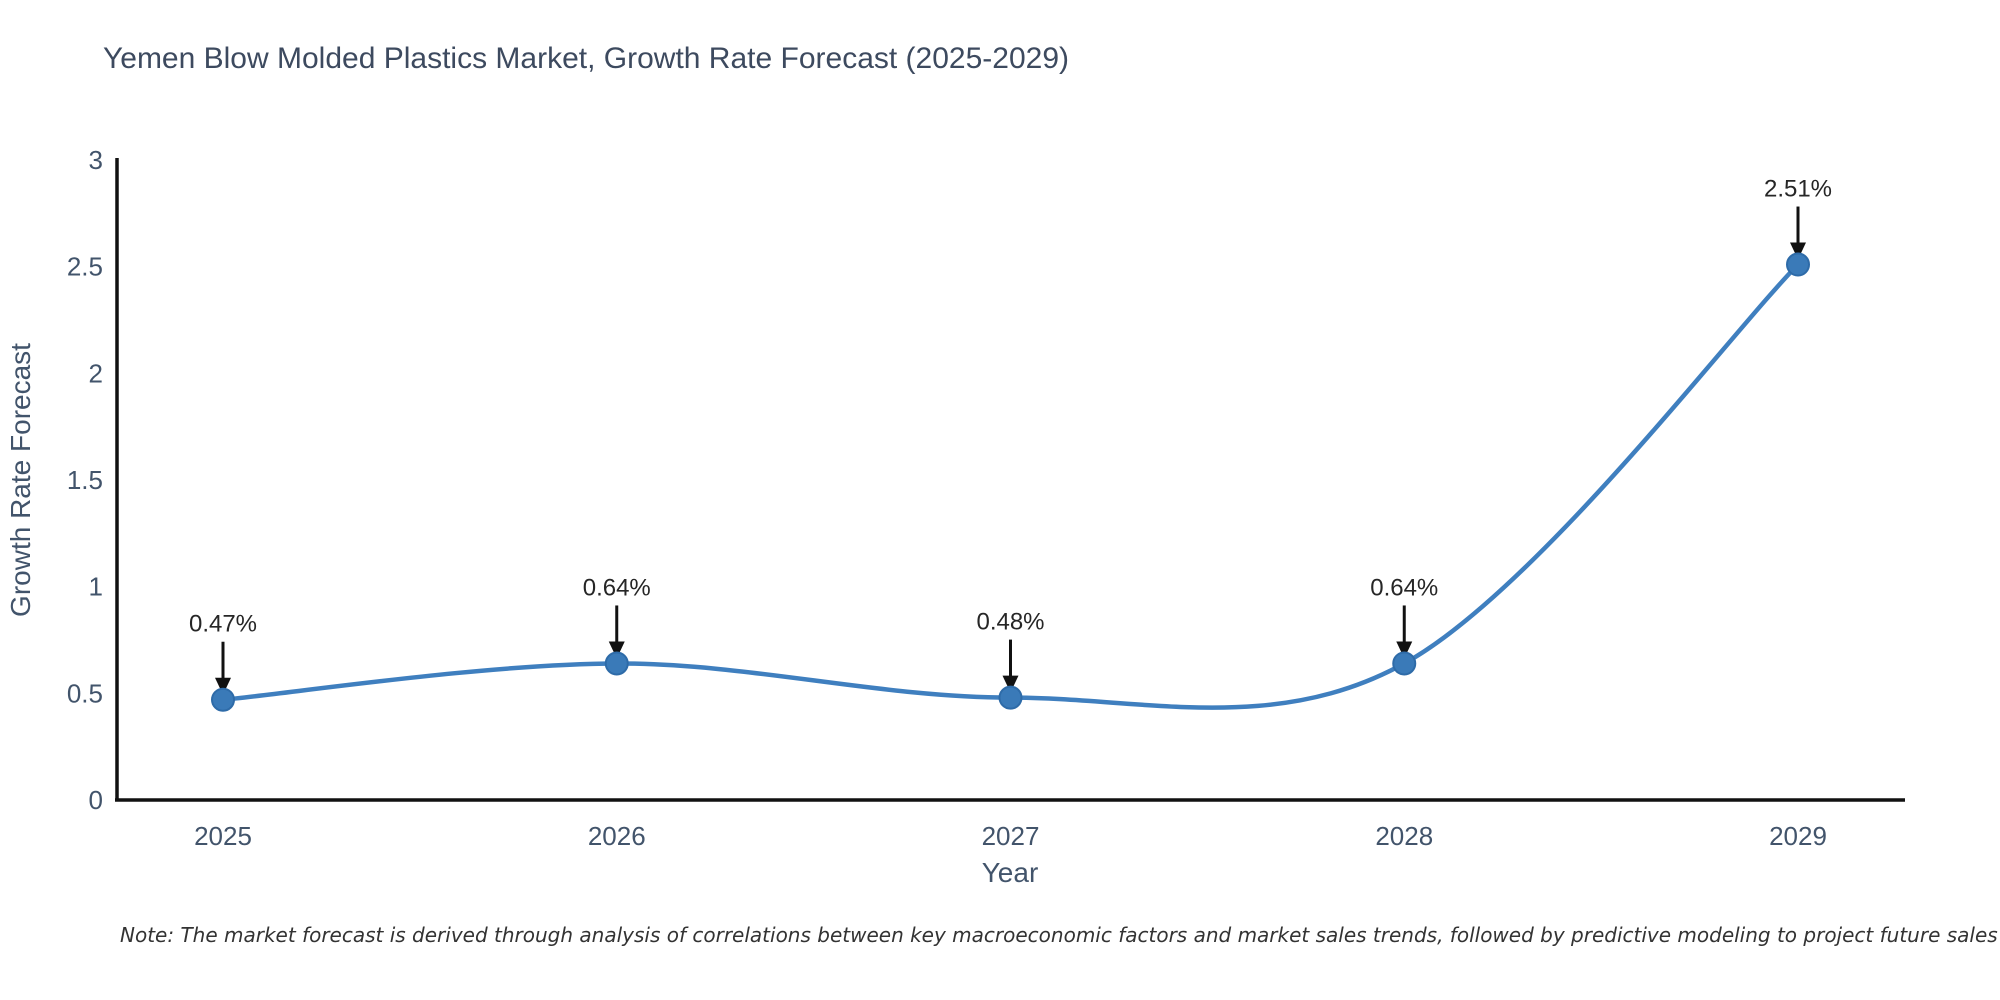 This screenshot has height=1000, width=2000. I want to click on x-tick-label: 2026, so click(617, 836).